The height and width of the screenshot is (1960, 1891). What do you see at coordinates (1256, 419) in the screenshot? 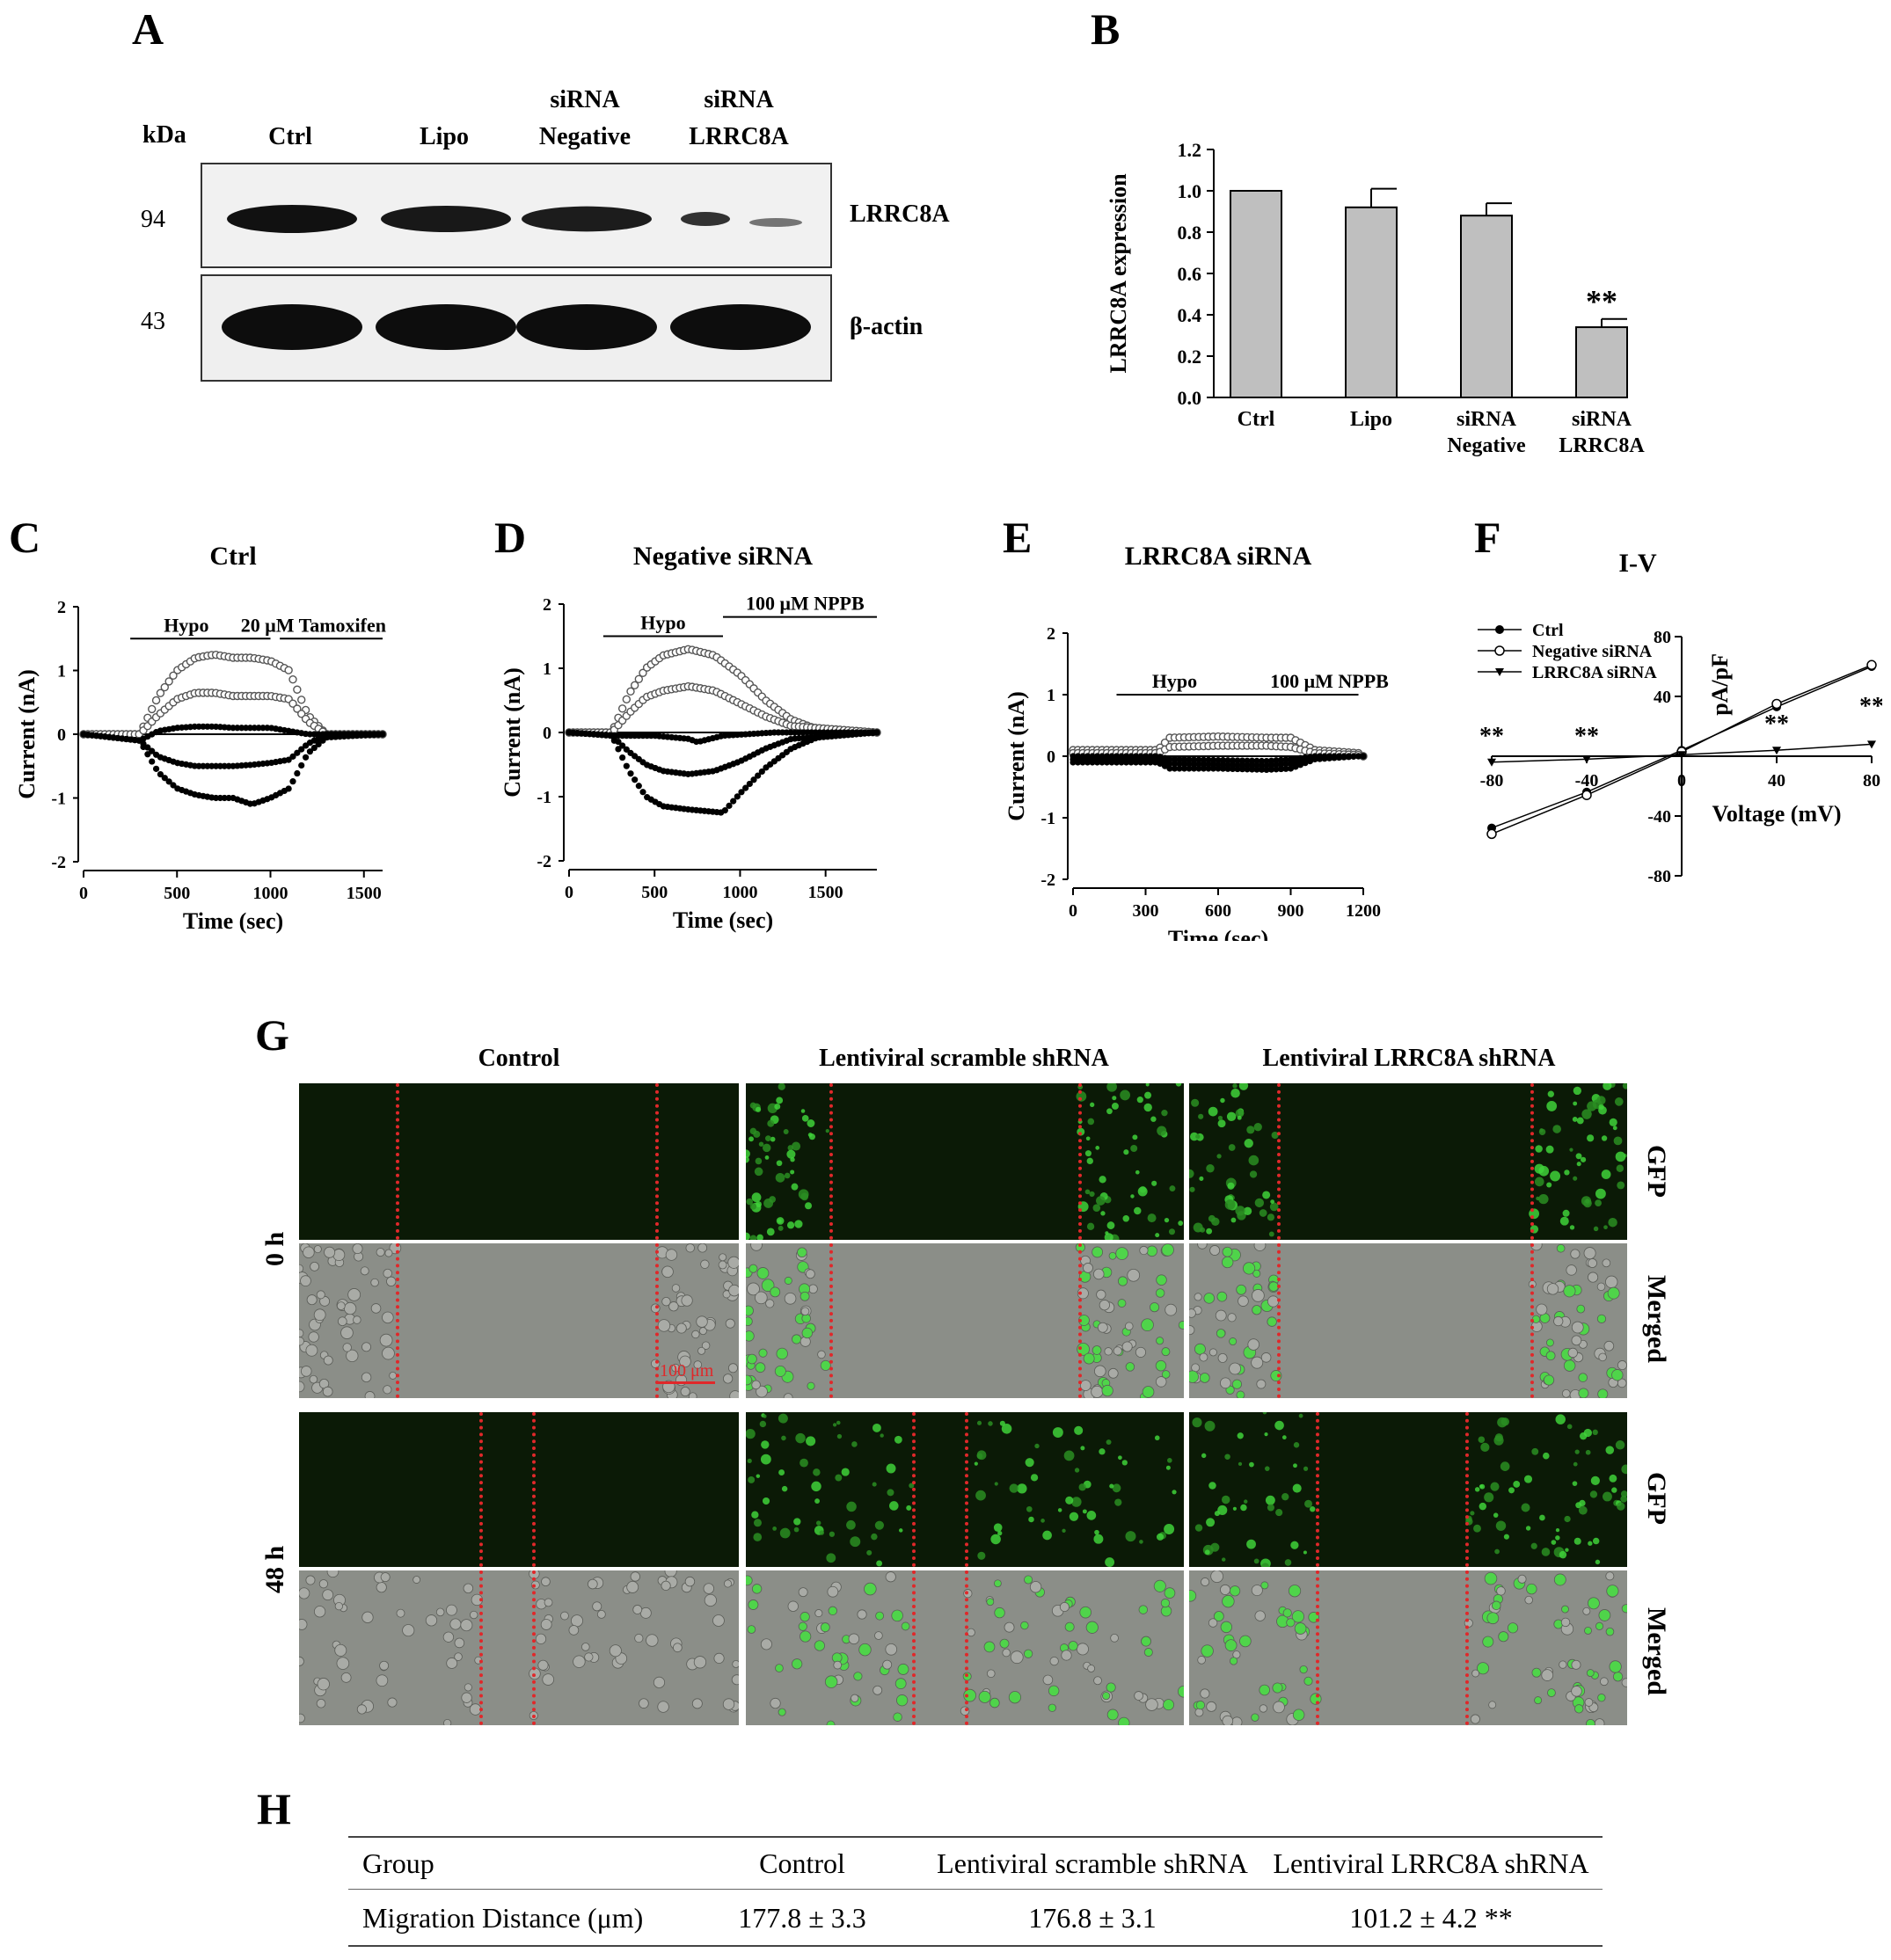
I see `x-tick-label: Ctrl` at bounding box center [1256, 419].